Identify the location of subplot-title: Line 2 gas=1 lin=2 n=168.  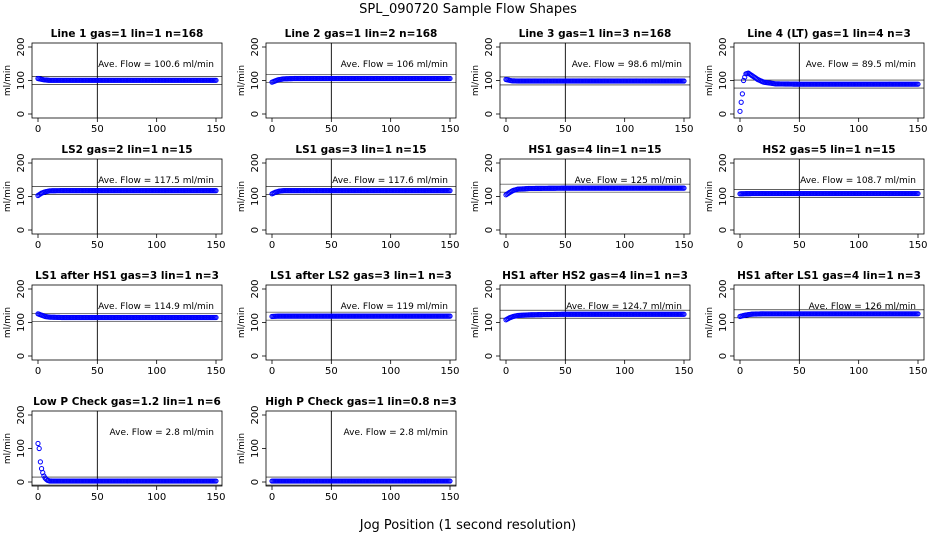
(361, 34).